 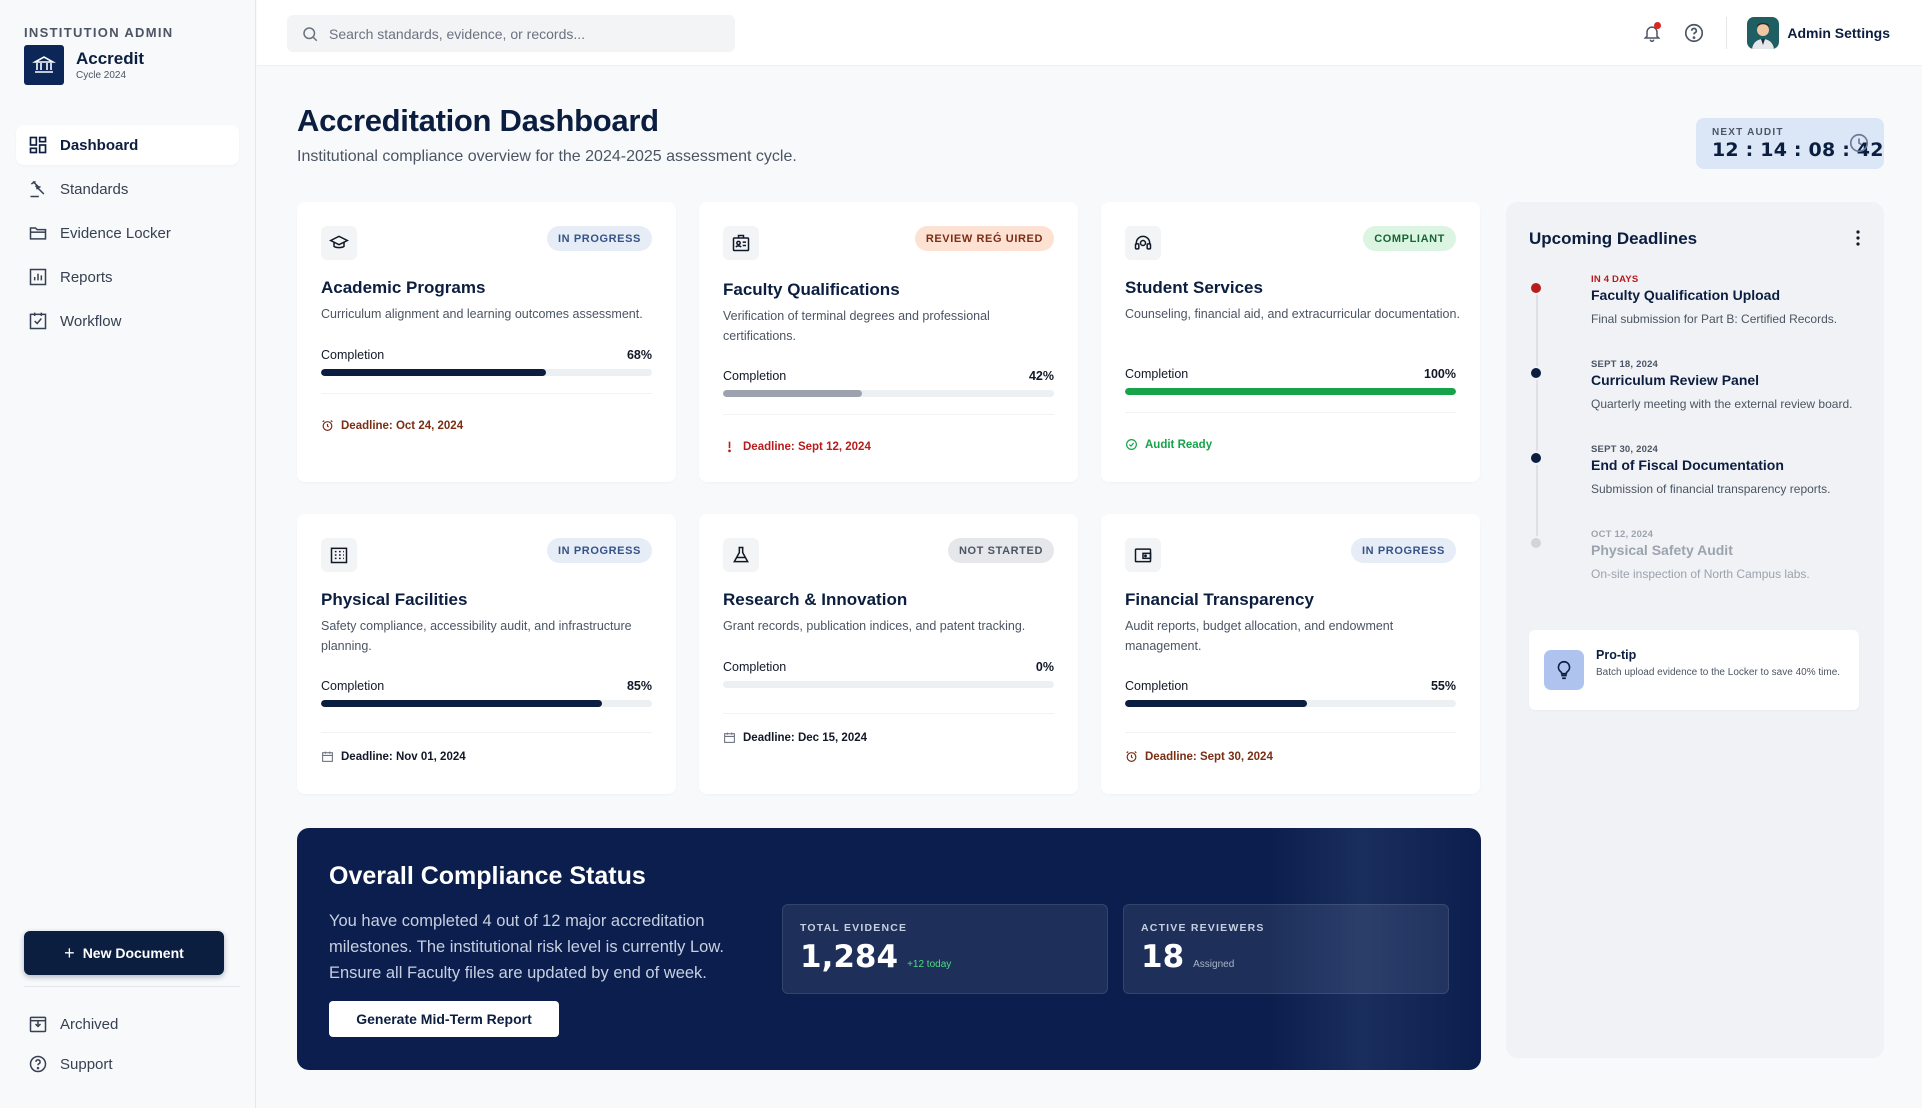 What do you see at coordinates (1652, 33) in the screenshot?
I see `notifications-button` at bounding box center [1652, 33].